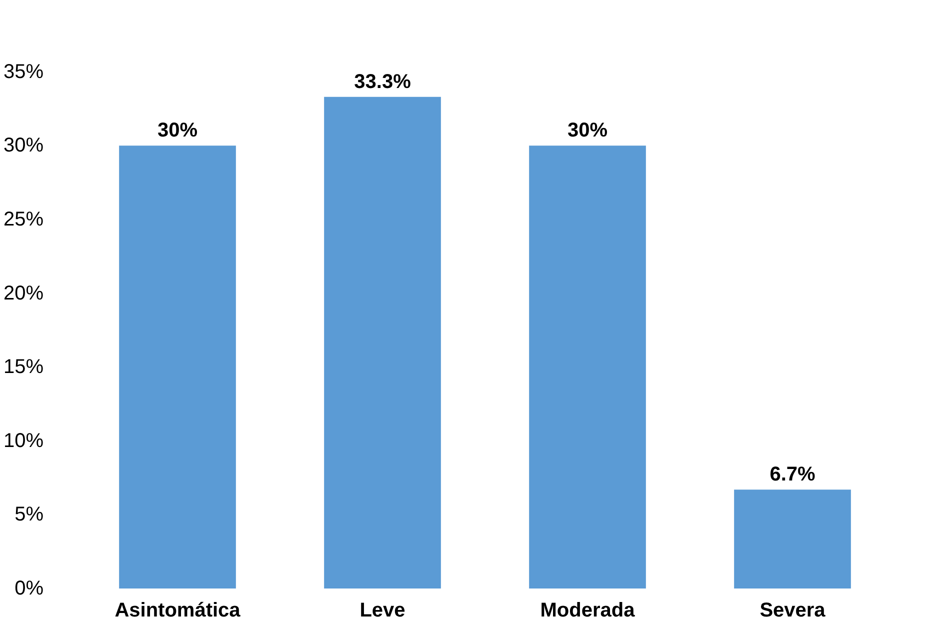 The width and height of the screenshot is (949, 628). Describe the element at coordinates (793, 475) in the screenshot. I see `data-label: 6.7%` at that location.